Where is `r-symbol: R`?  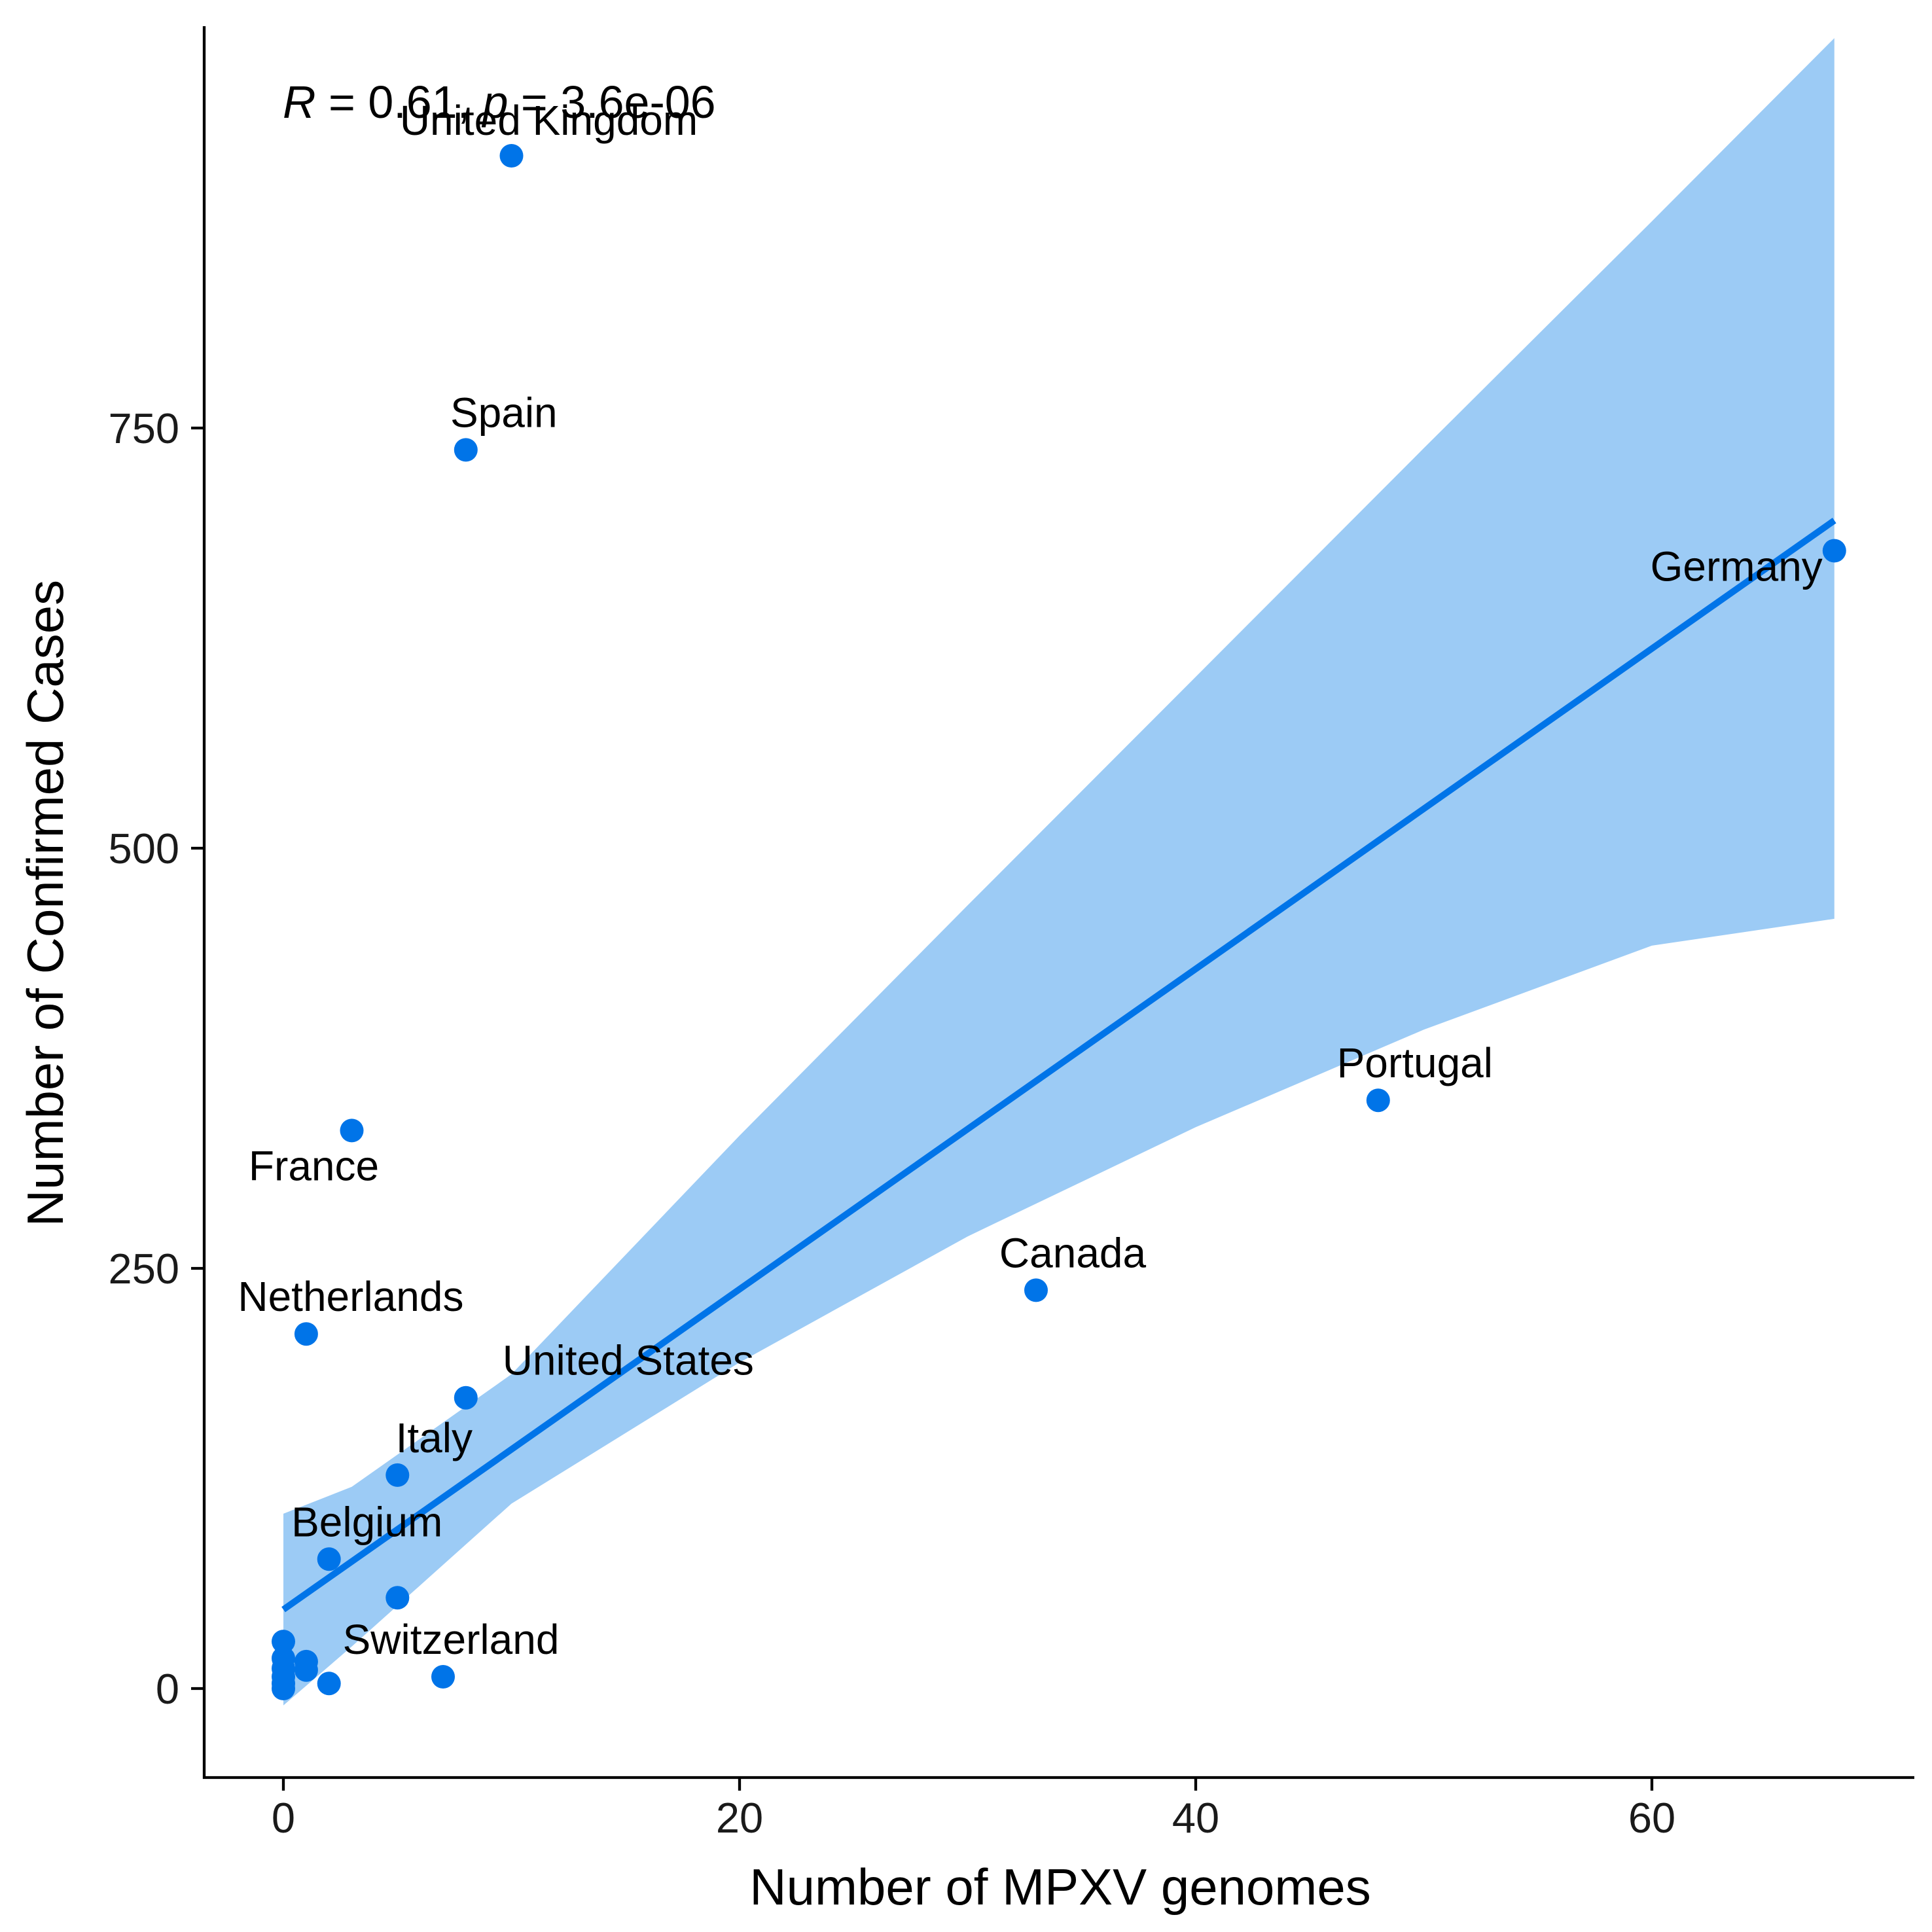 r-symbol: R is located at coordinates (299, 102).